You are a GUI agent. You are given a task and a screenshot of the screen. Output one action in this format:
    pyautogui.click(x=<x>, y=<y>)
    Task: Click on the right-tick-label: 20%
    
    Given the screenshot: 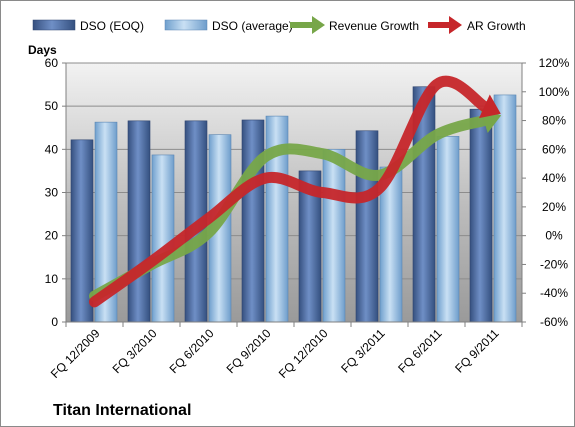 What is the action you would take?
    pyautogui.click(x=554, y=207)
    